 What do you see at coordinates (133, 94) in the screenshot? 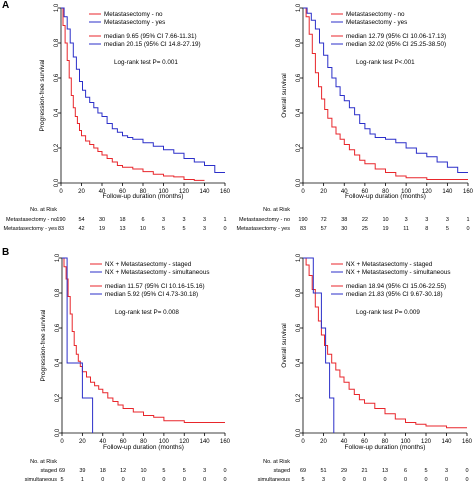
I see `series-line-red` at bounding box center [133, 94].